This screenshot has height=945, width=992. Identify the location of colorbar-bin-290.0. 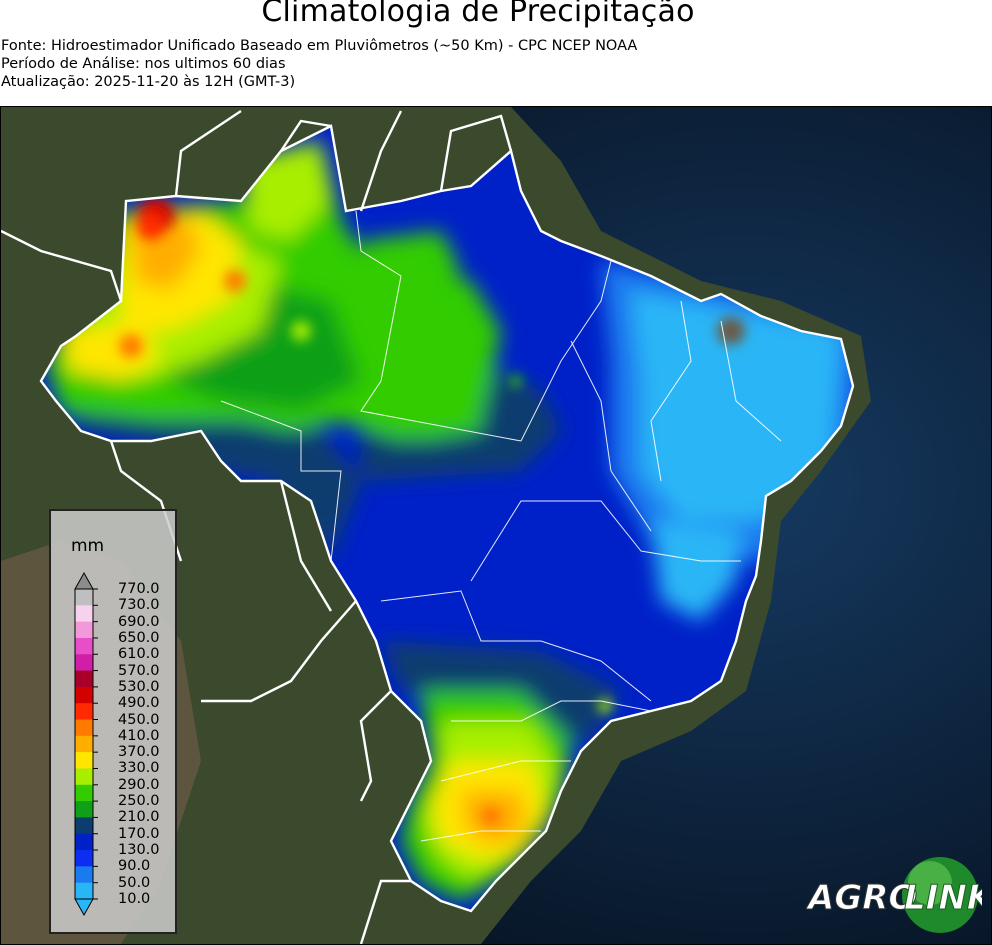
(84, 777).